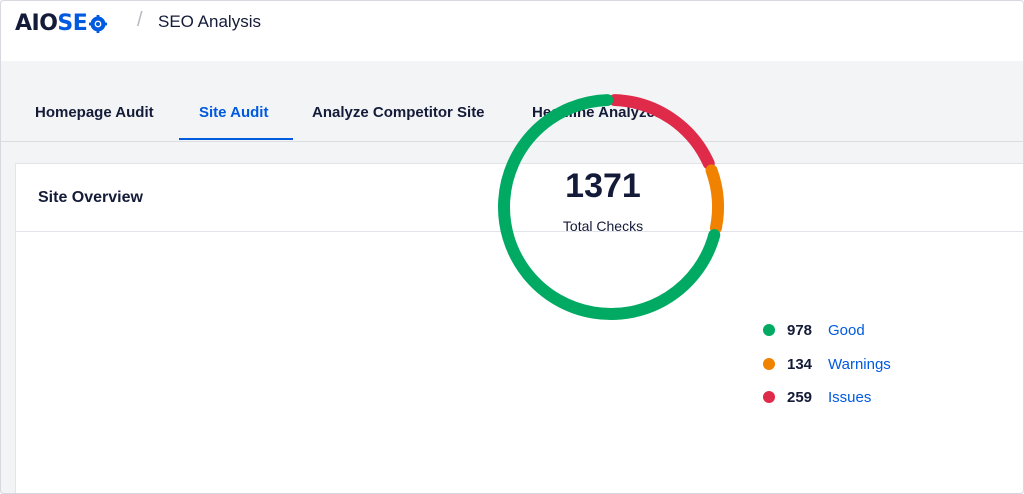  Describe the element at coordinates (800, 330) in the screenshot. I see `legend-good-count: 978` at that location.